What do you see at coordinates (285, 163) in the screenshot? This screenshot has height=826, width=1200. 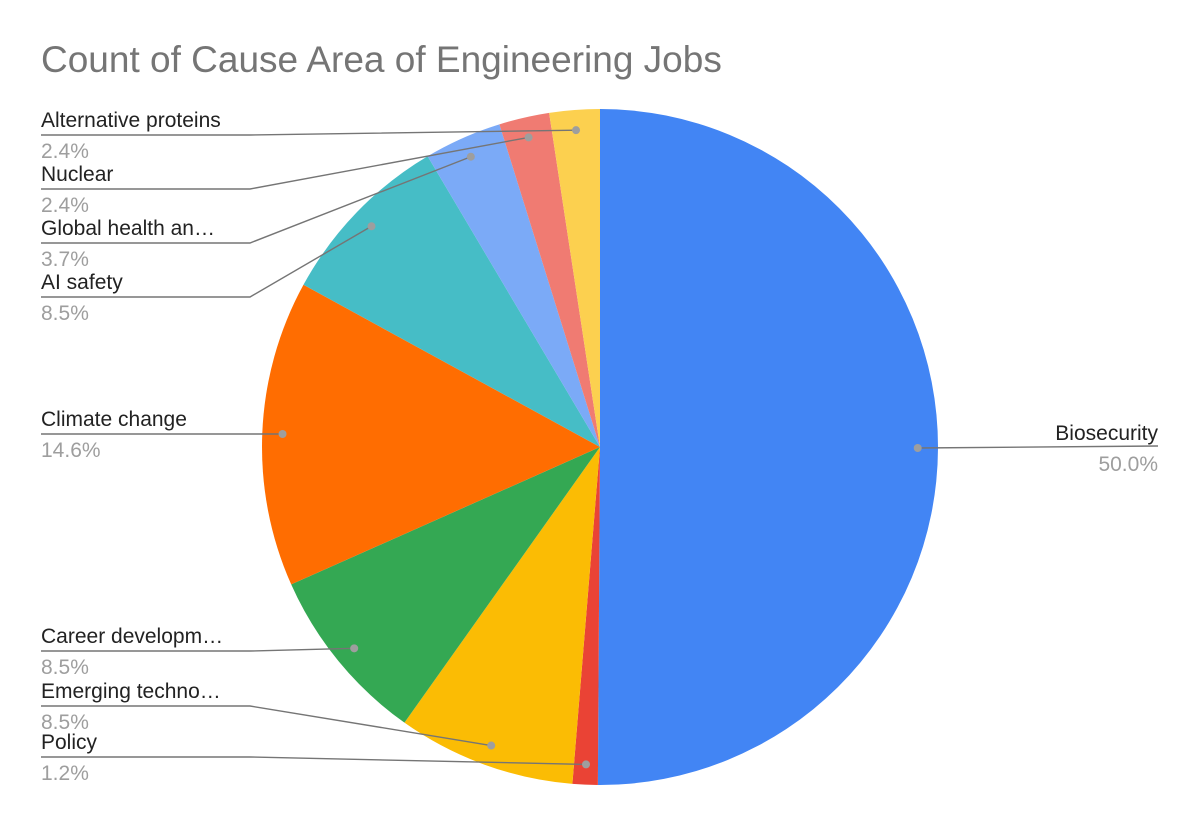 I see `leader-line-nuclear` at bounding box center [285, 163].